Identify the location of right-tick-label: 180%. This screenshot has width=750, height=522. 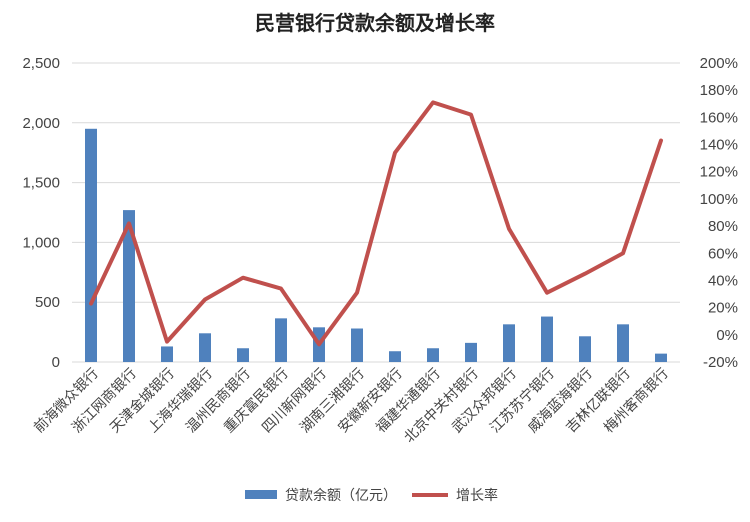
(719, 90).